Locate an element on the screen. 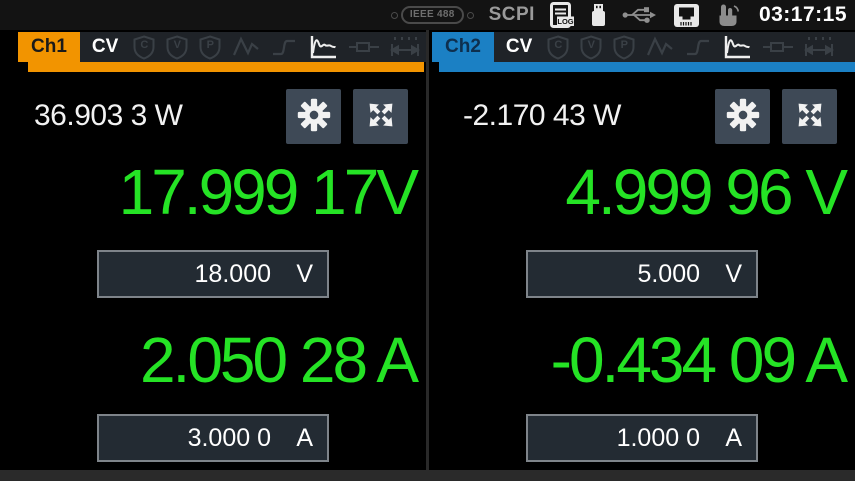 The height and width of the screenshot is (481, 855). channel-1-power-reading: 36.903 3 W is located at coordinates (108, 115).